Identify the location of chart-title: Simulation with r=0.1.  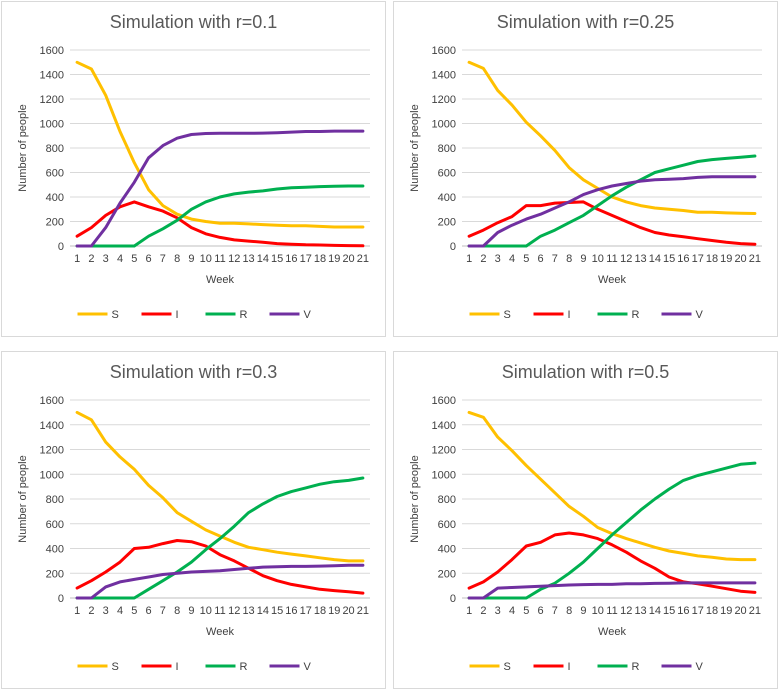
(194, 22).